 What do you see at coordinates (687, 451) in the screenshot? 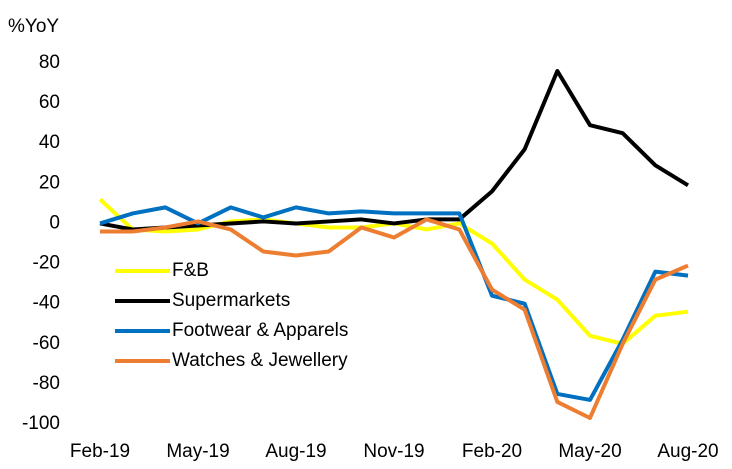
I see `x-tick-label: Aug-20` at bounding box center [687, 451].